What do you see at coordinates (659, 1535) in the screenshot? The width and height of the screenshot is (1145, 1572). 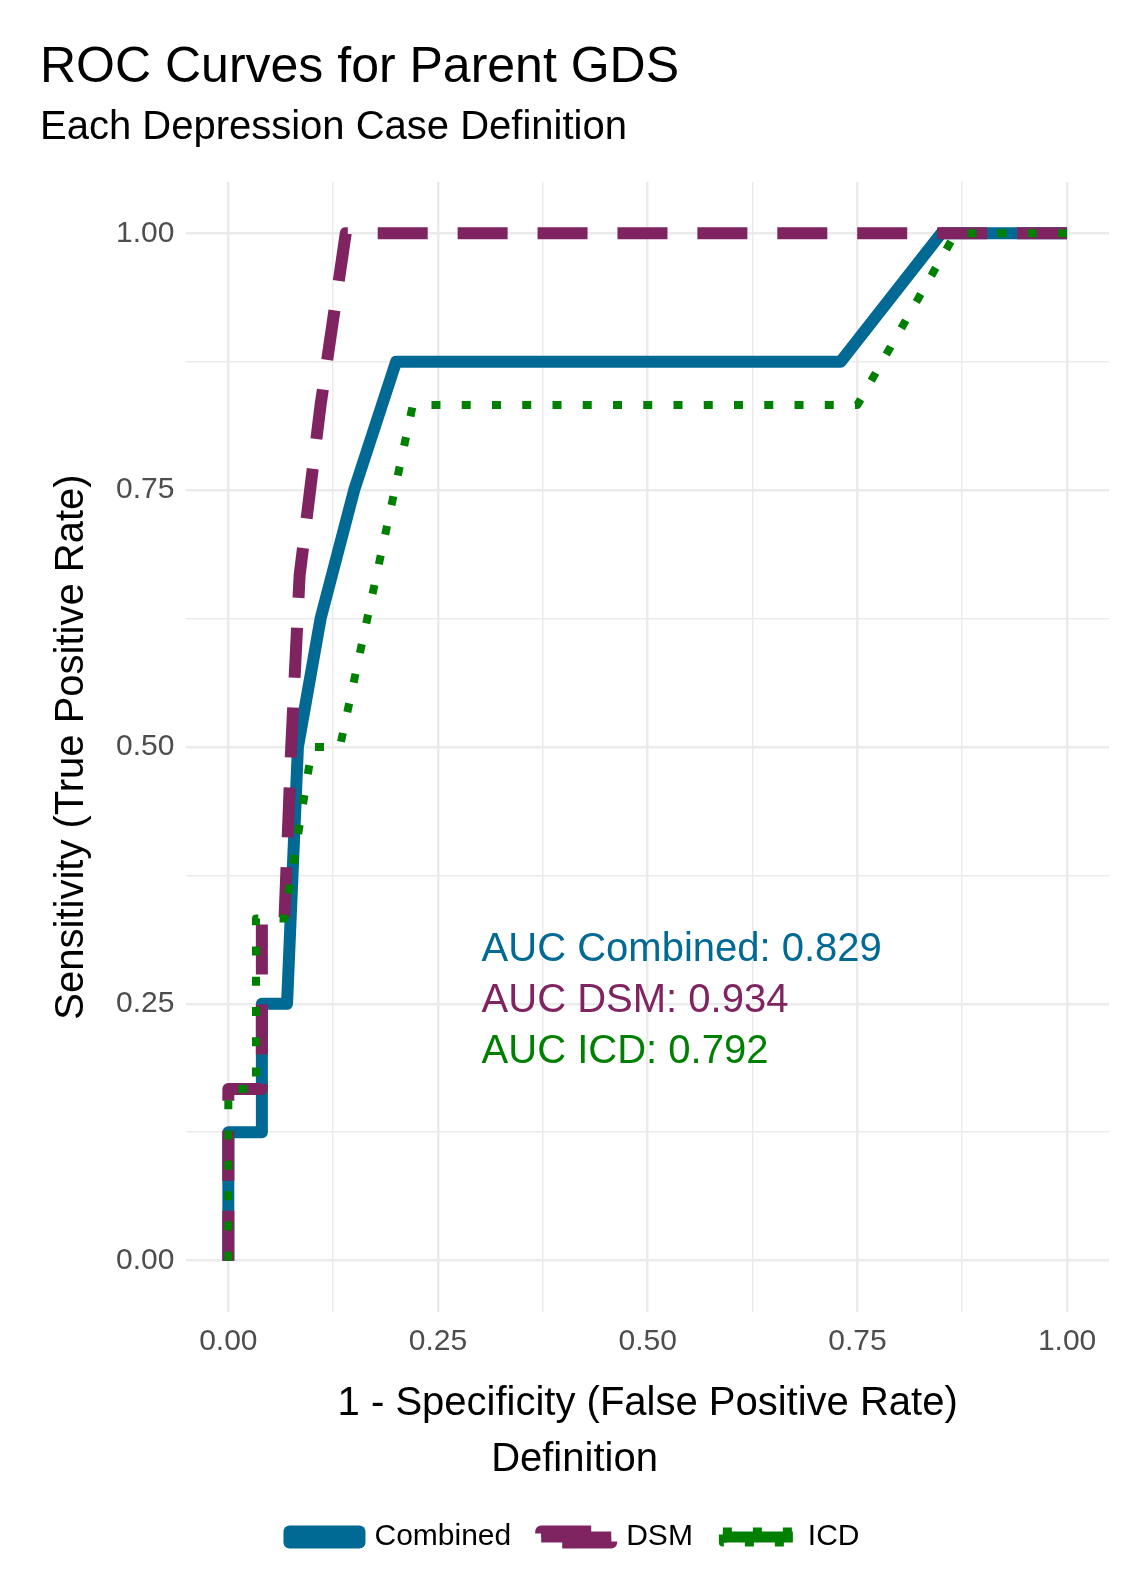 I see `legend-label: DSM` at bounding box center [659, 1535].